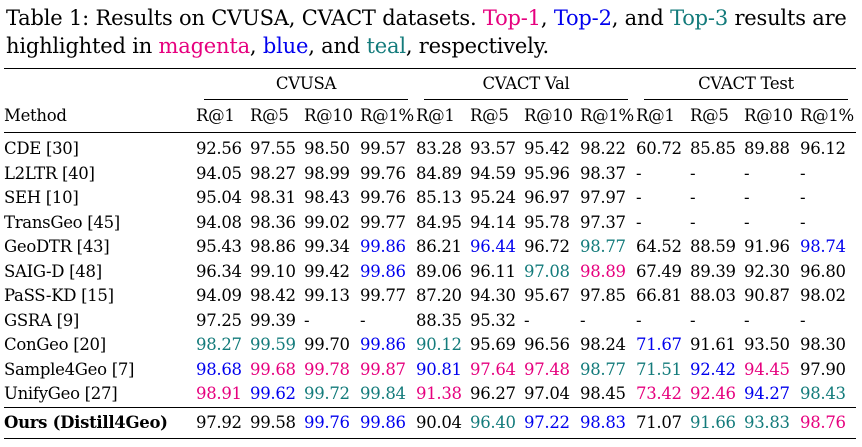 The width and height of the screenshot is (862, 447). I want to click on metric-cell: 98.83, so click(603, 422).